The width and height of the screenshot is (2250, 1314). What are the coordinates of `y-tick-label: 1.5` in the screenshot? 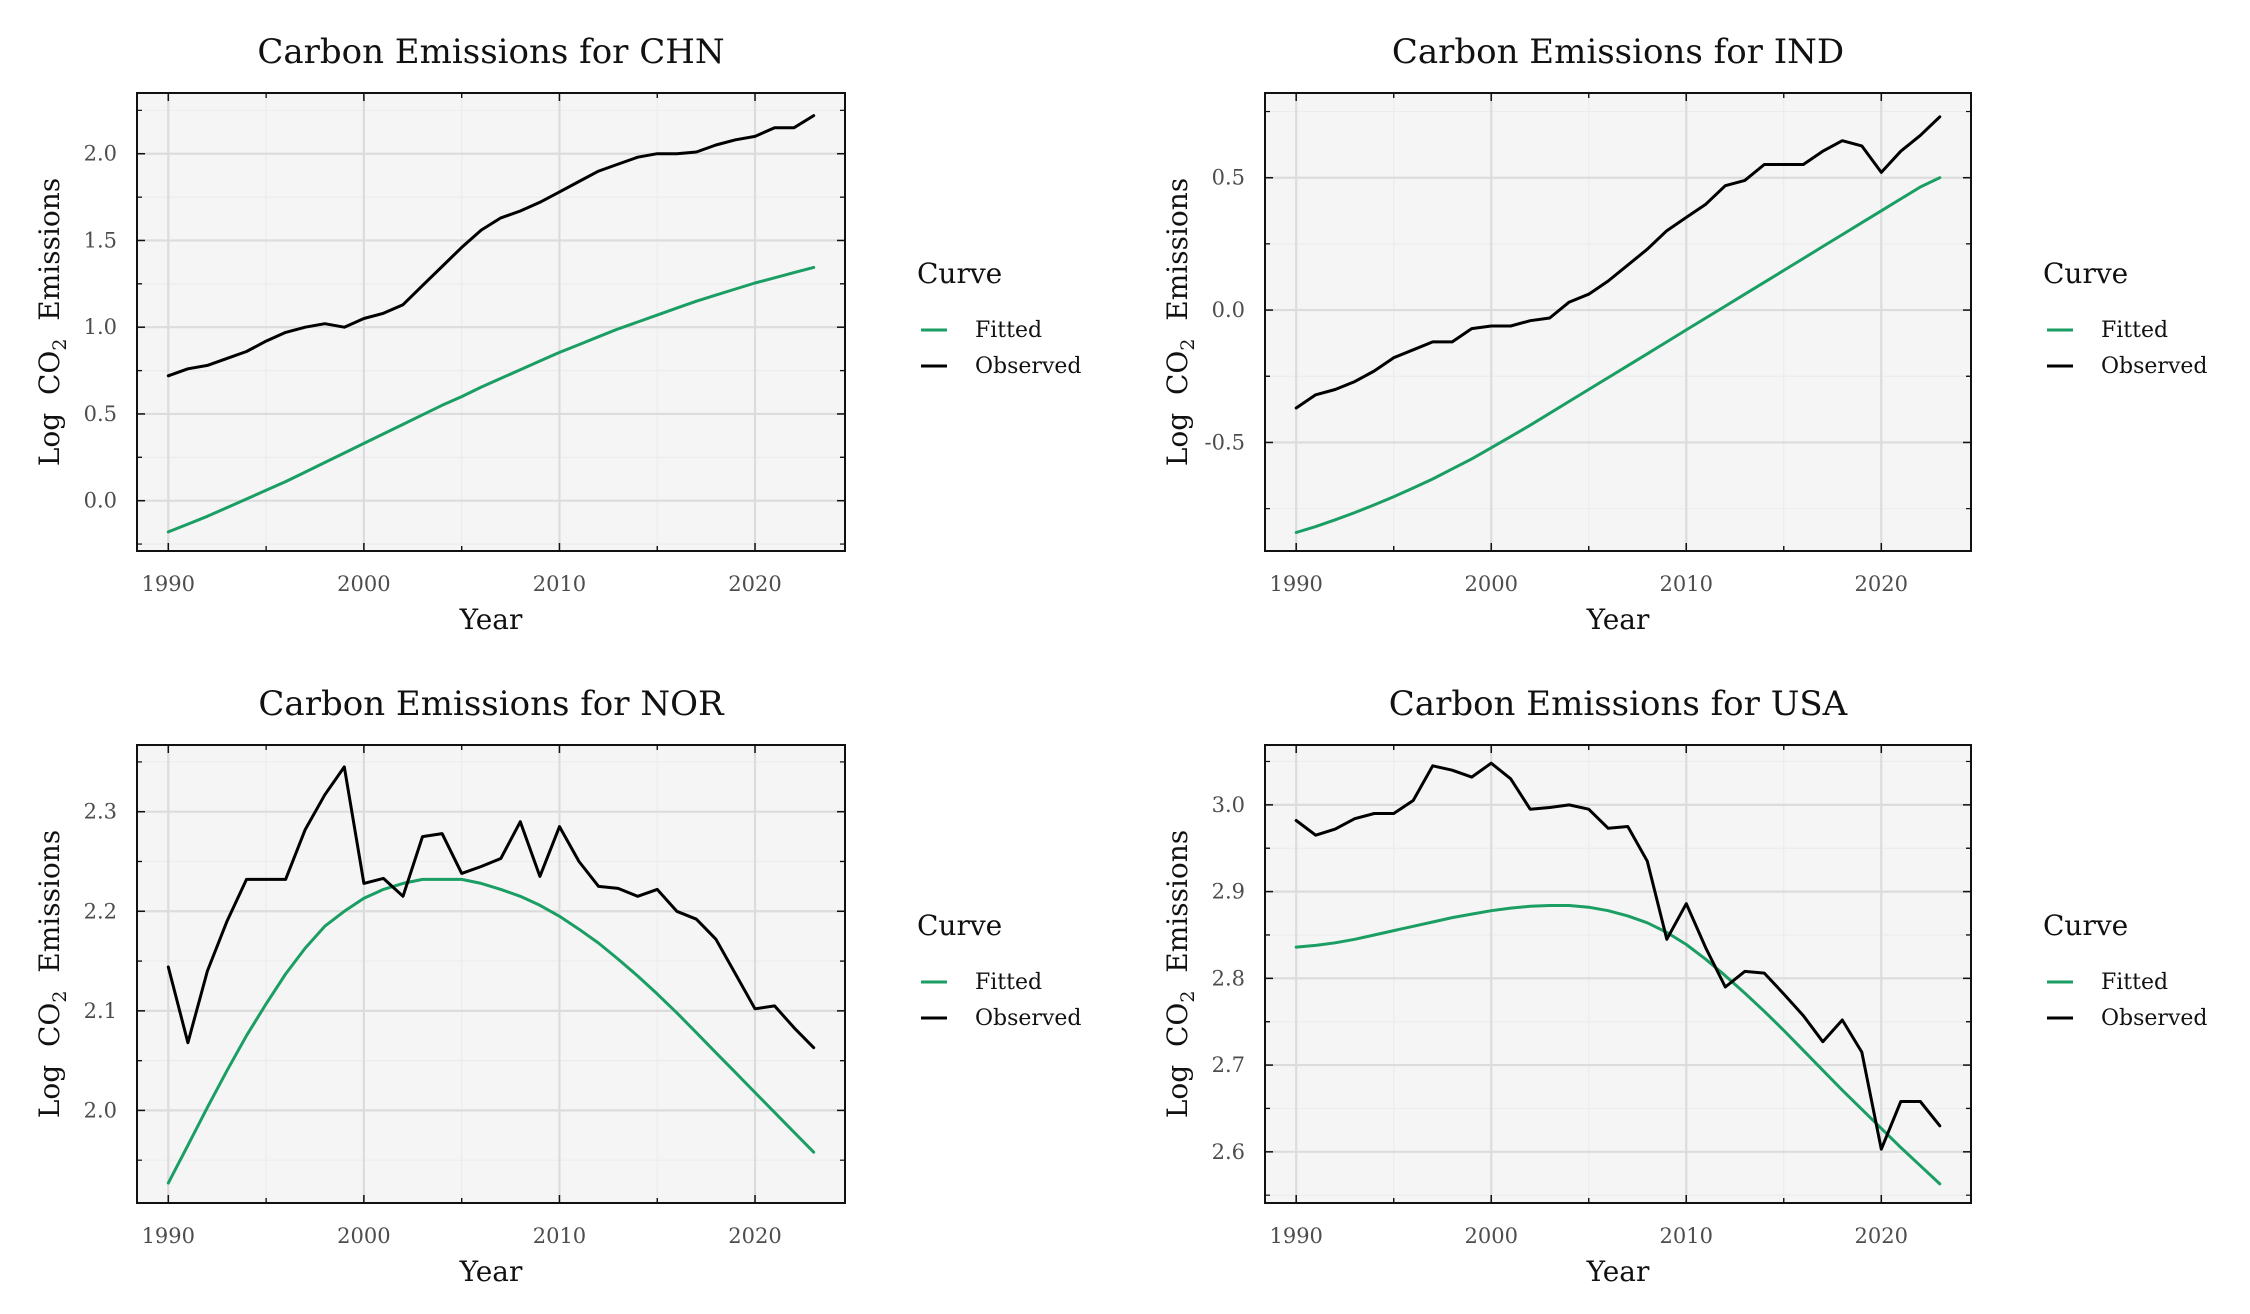 It's located at (100, 240).